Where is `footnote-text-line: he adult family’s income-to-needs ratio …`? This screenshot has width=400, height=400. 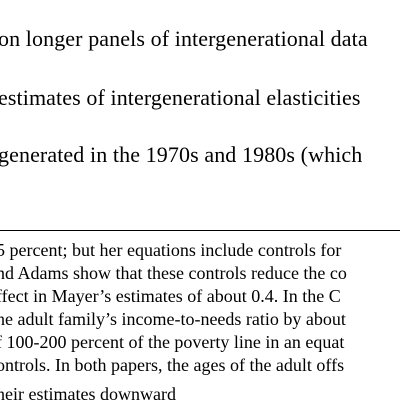
footnote-text-line: he adult family’s income-to-needs ratio … is located at coordinates (173, 319).